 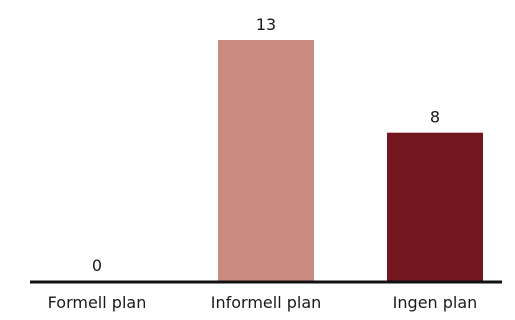 What do you see at coordinates (97, 302) in the screenshot?
I see `x-tick-label-0: Formell plan` at bounding box center [97, 302].